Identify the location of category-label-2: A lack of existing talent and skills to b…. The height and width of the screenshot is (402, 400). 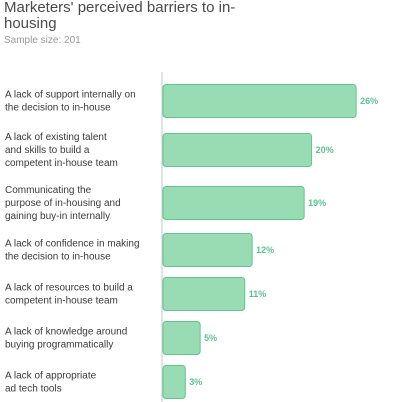
(61, 150).